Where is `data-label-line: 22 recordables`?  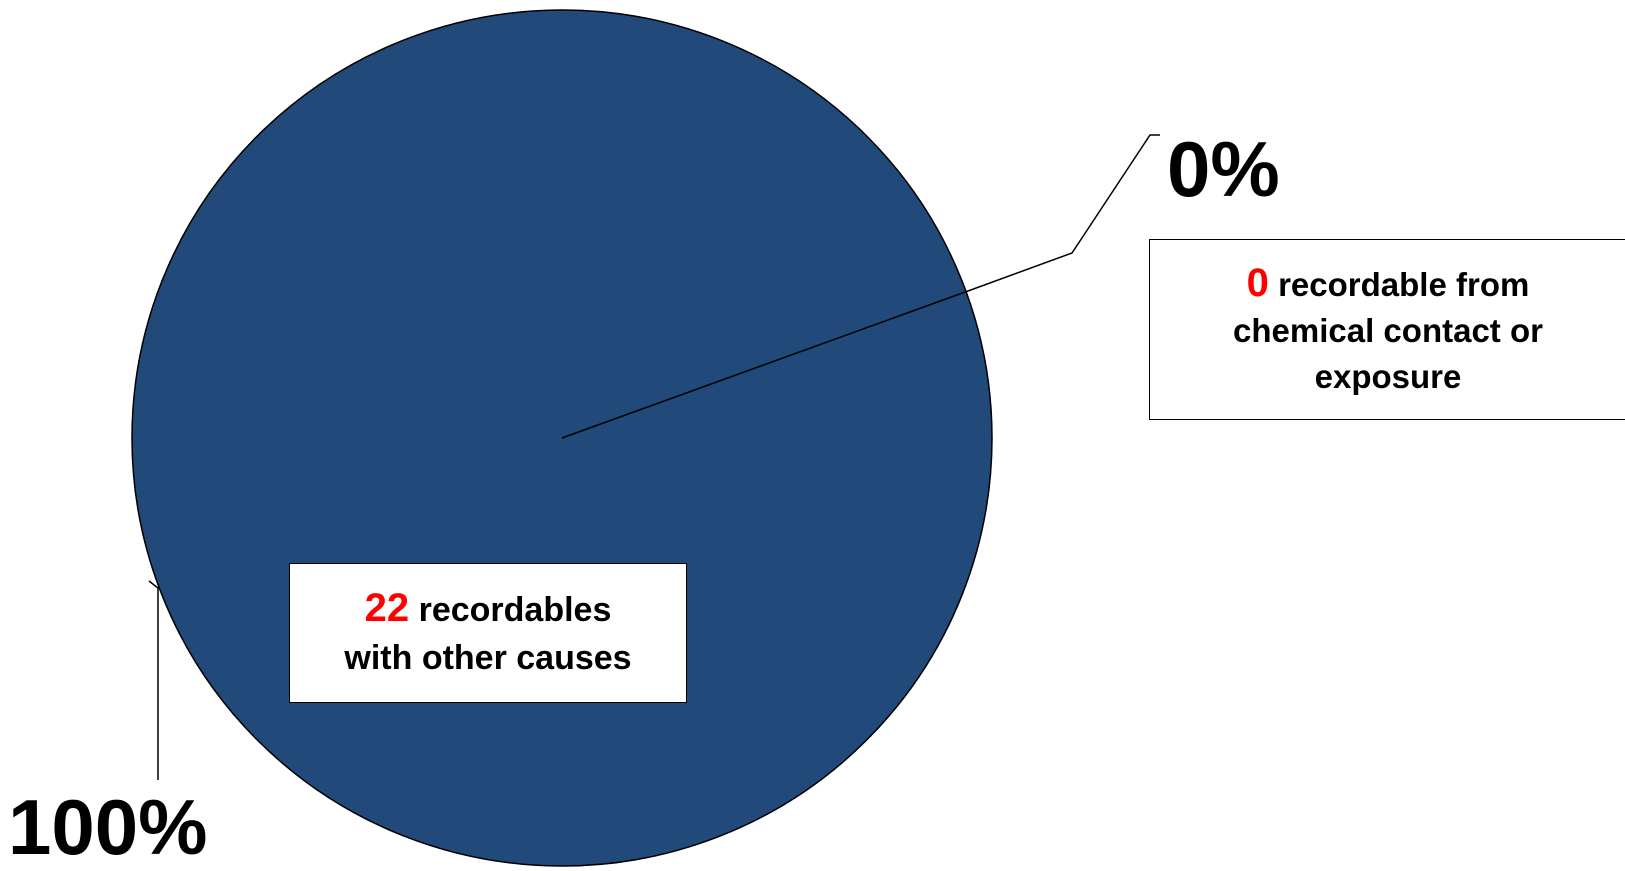
data-label-line: 22 recordables is located at coordinates (488, 609).